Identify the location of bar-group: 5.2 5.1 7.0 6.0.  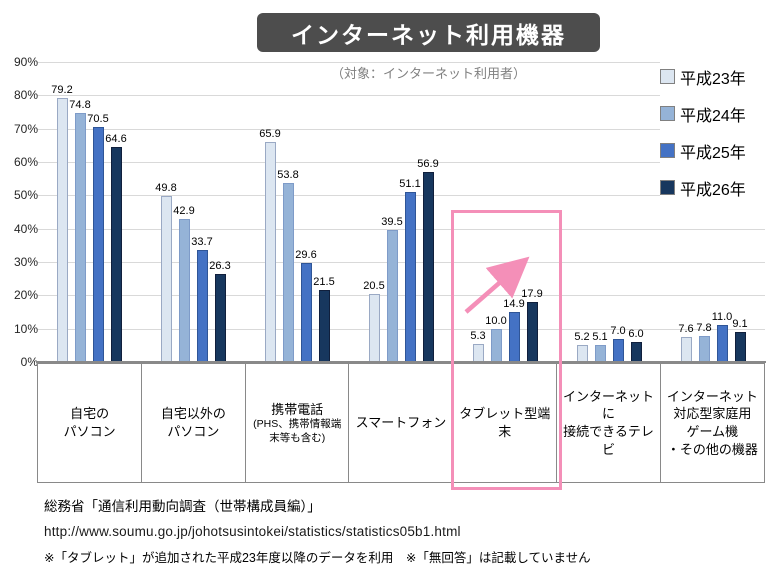
(609, 212).